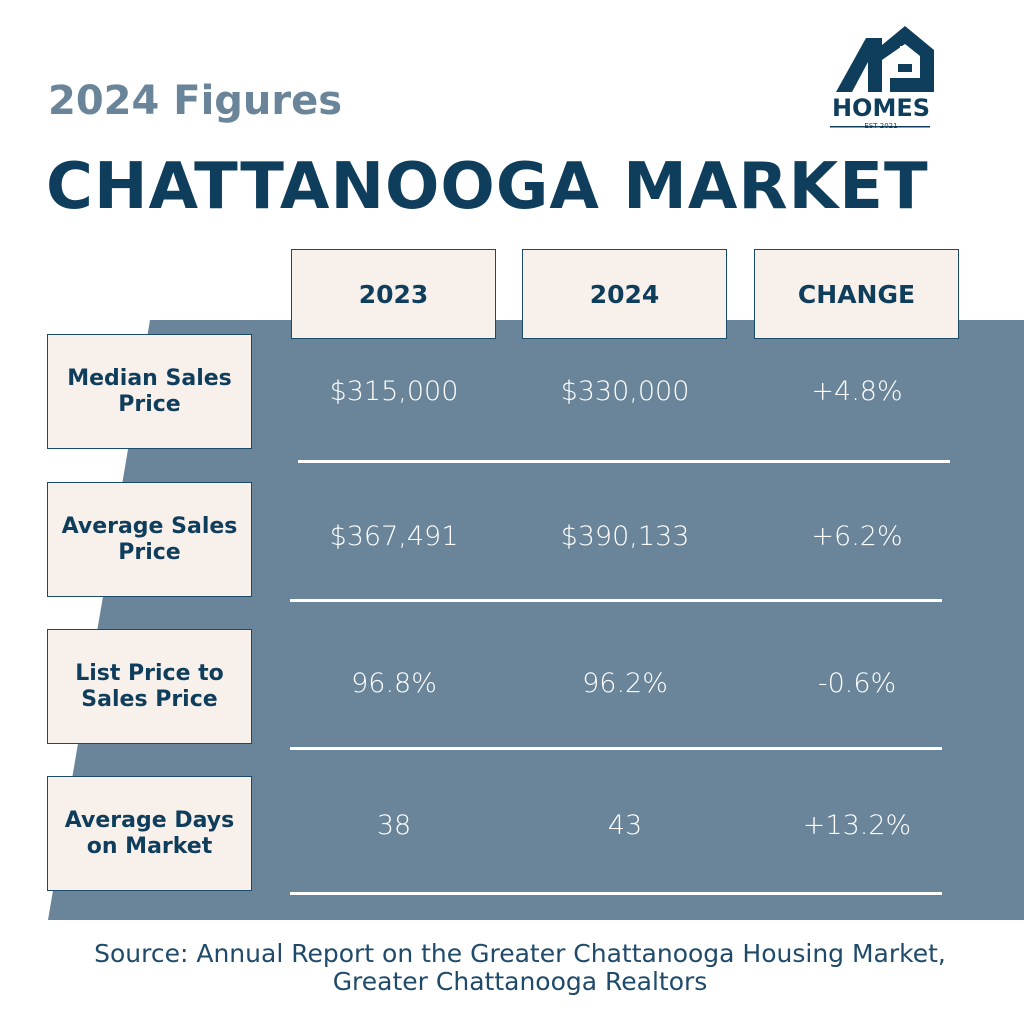  Describe the element at coordinates (195, 101) in the screenshot. I see `subtitle: 2024 Figures` at that location.